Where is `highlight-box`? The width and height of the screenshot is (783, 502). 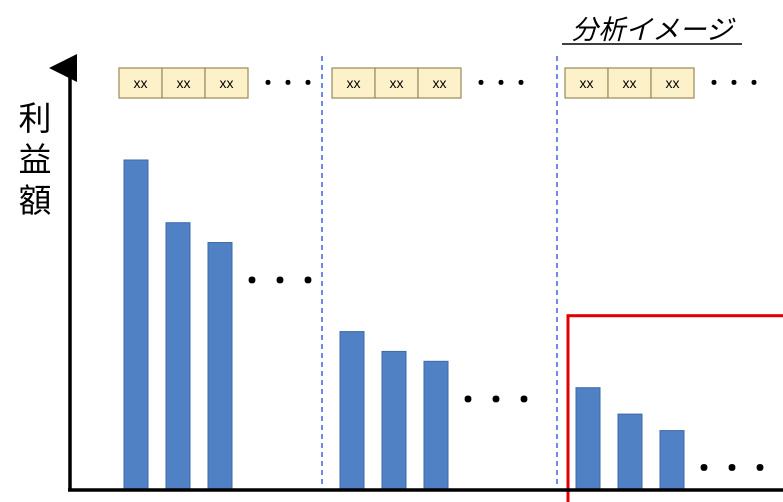 highlight-box is located at coordinates (674, 408).